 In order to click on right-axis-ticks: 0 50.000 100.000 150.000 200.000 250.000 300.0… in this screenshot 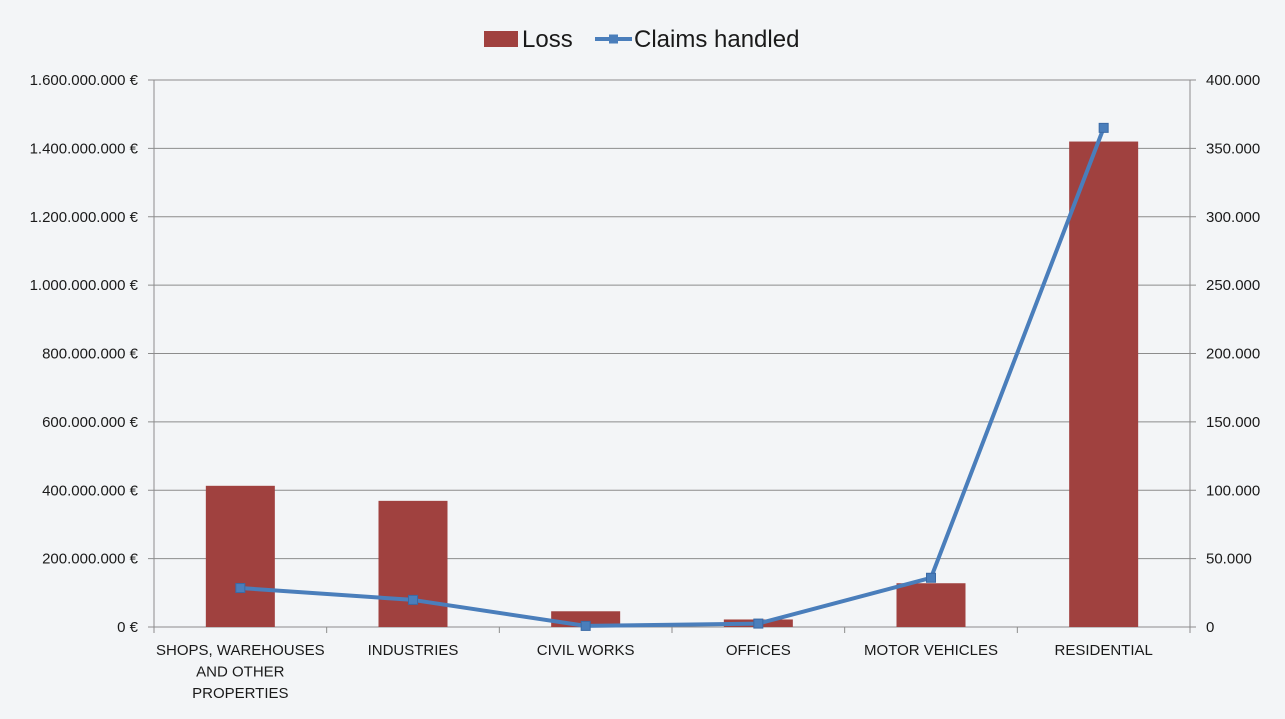, I will do `click(1233, 354)`.